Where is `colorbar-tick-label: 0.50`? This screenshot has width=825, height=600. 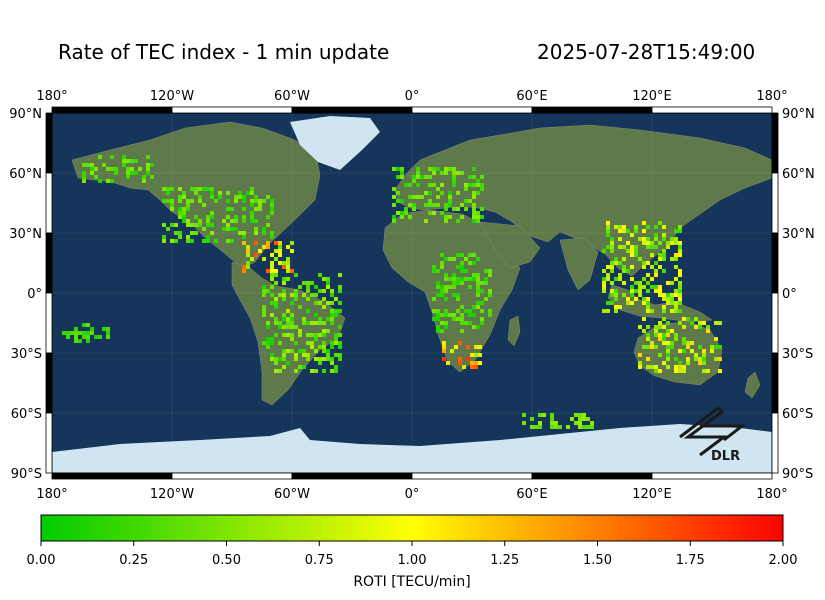 colorbar-tick-label: 0.50 is located at coordinates (226, 560).